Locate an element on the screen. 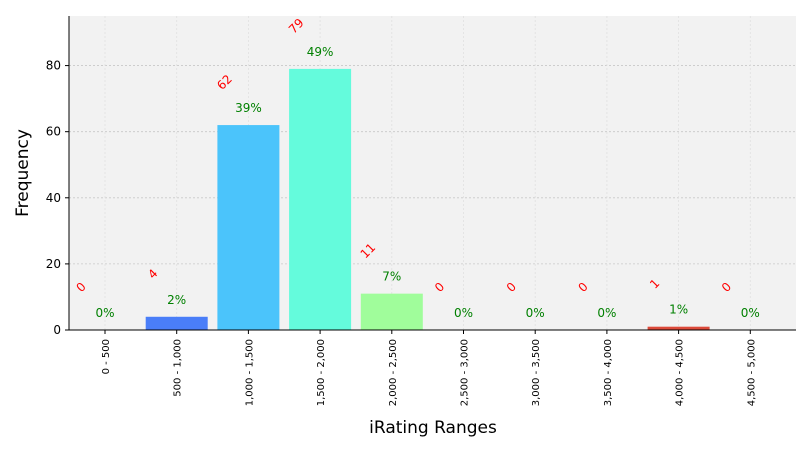  x-tick-label: 1,000 - 1,500 is located at coordinates (249, 372).